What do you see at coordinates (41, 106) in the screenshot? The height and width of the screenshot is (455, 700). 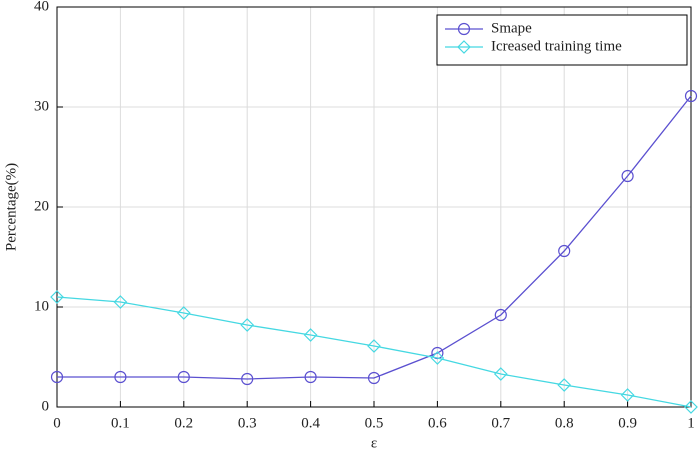 I see `y-tick-label: 30` at bounding box center [41, 106].